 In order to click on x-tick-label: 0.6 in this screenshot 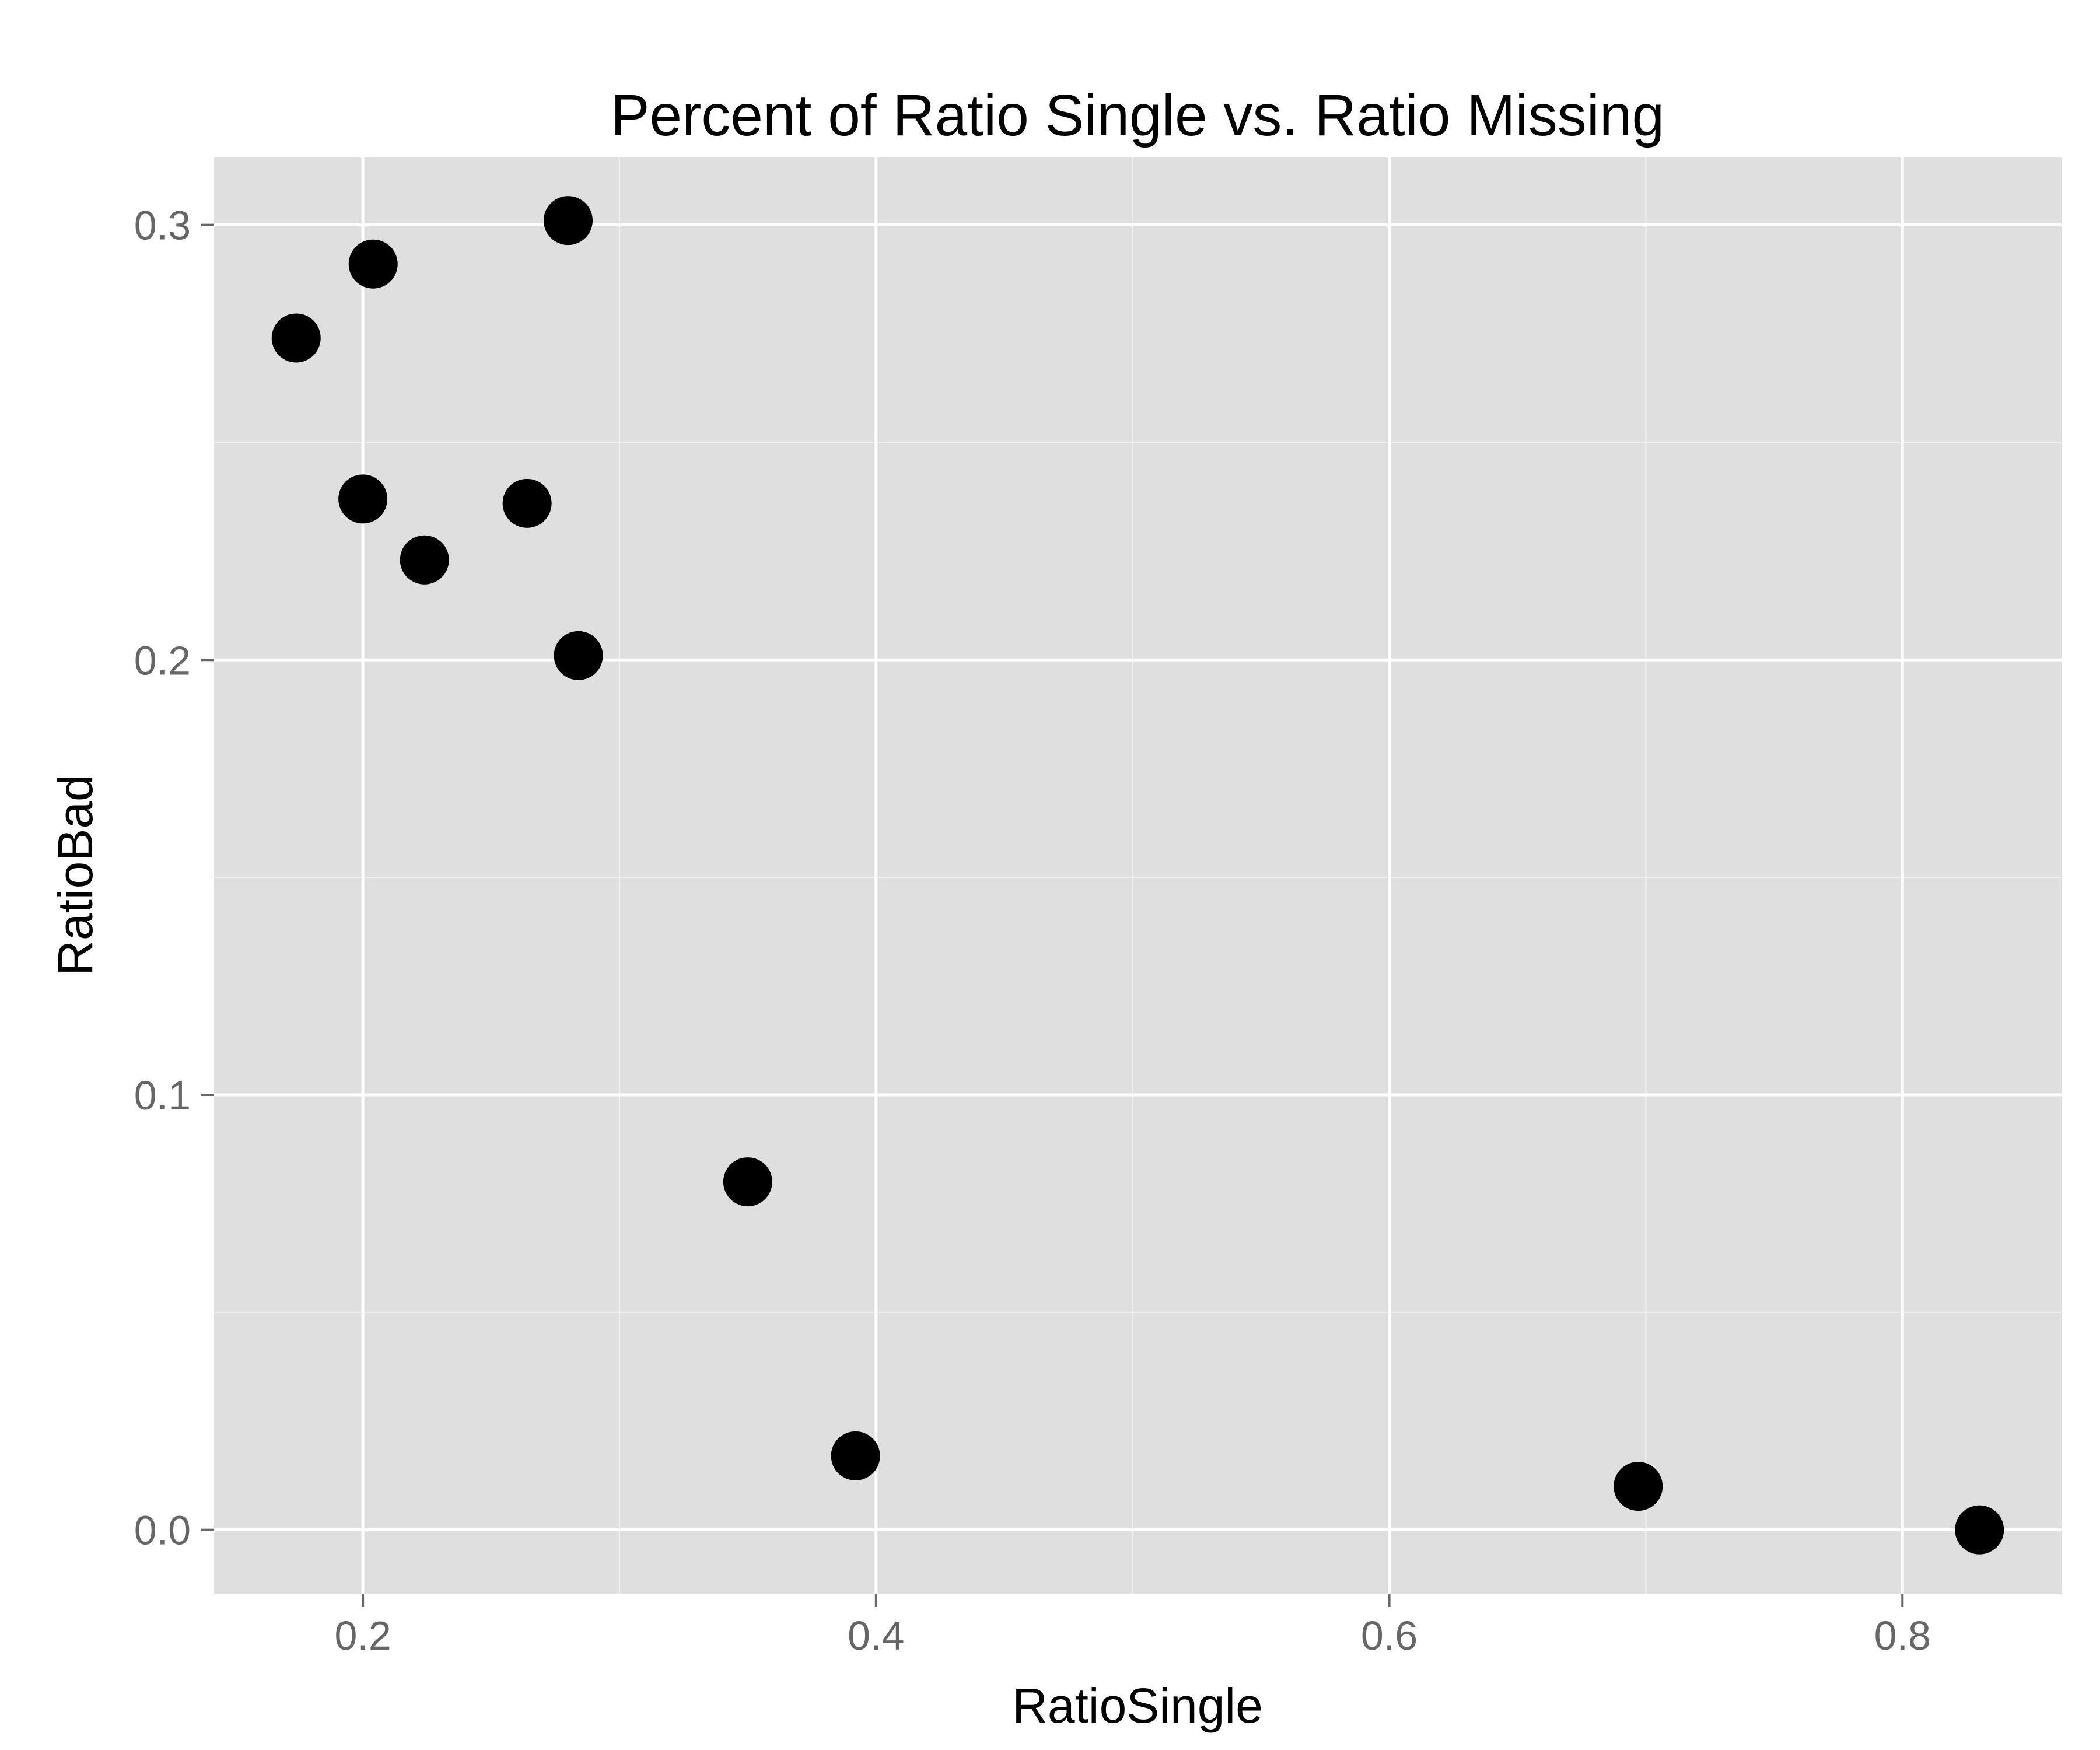, I will do `click(1389, 1636)`.